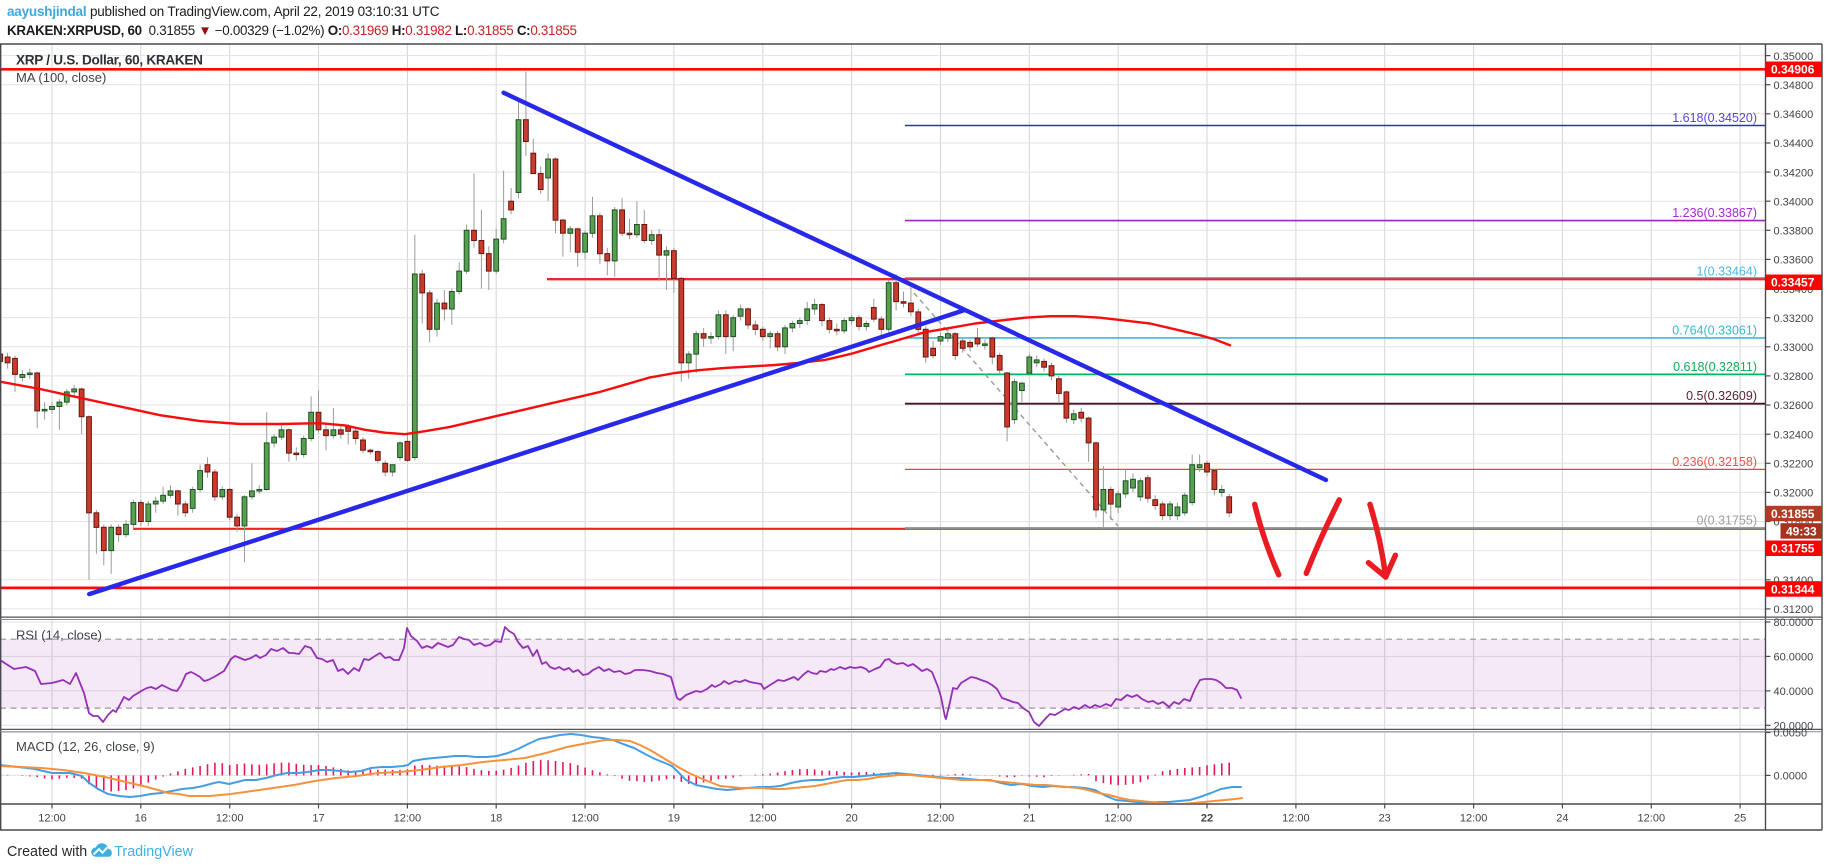 Image resolution: width=1828 pixels, height=868 pixels. Describe the element at coordinates (1727, 521) in the screenshot. I see `svg-text: 0(0.31755)` at that location.